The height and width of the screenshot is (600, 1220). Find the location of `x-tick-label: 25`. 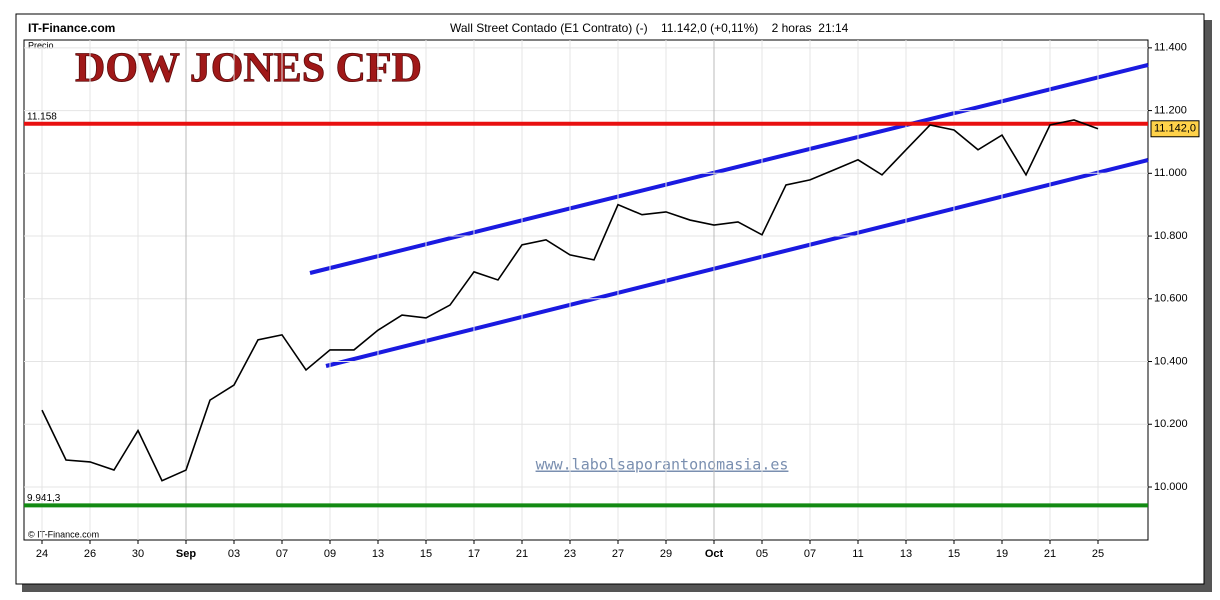

x-tick-label: 25 is located at coordinates (1098, 554).